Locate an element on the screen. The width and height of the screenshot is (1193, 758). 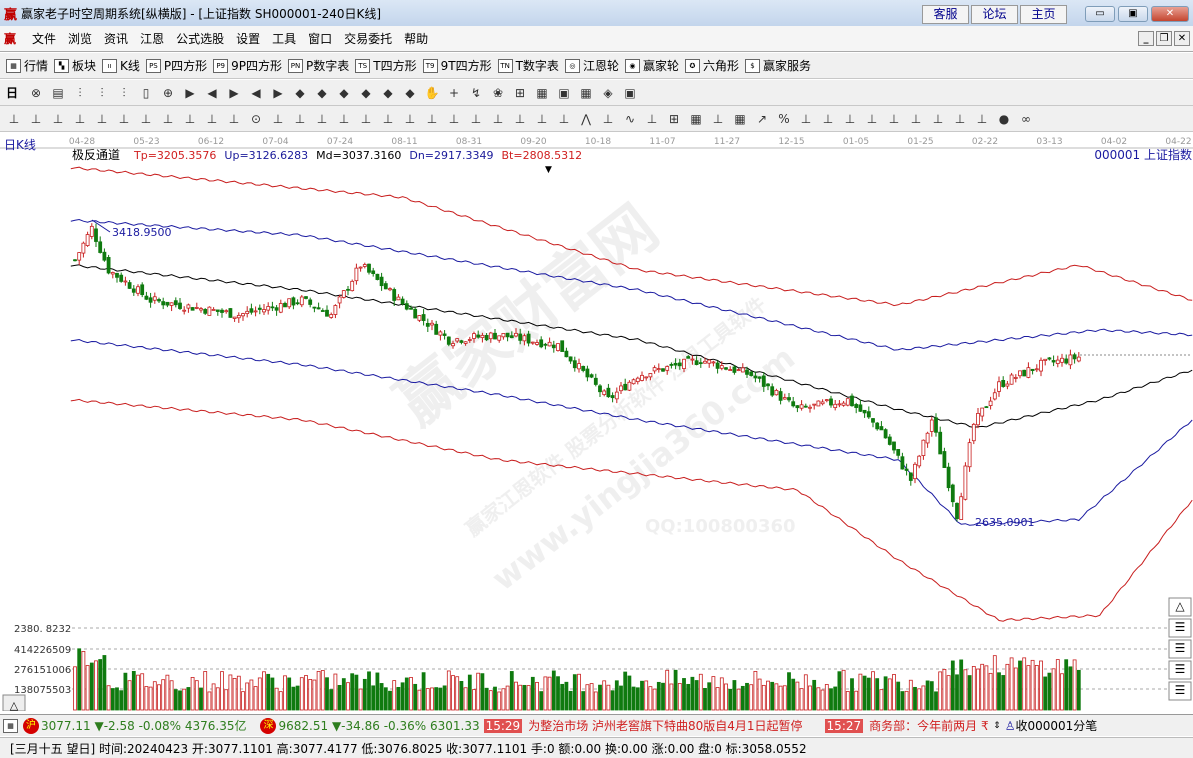
service-link: 客服 is located at coordinates (945, 14).